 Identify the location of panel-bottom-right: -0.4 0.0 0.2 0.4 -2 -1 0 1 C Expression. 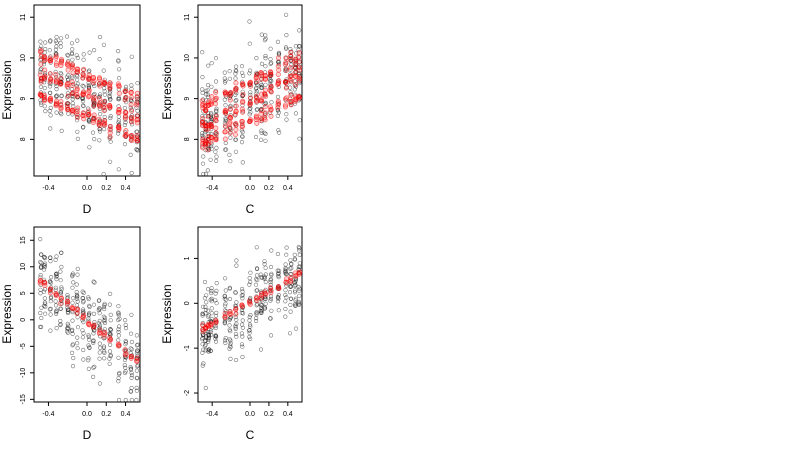
(231, 334).